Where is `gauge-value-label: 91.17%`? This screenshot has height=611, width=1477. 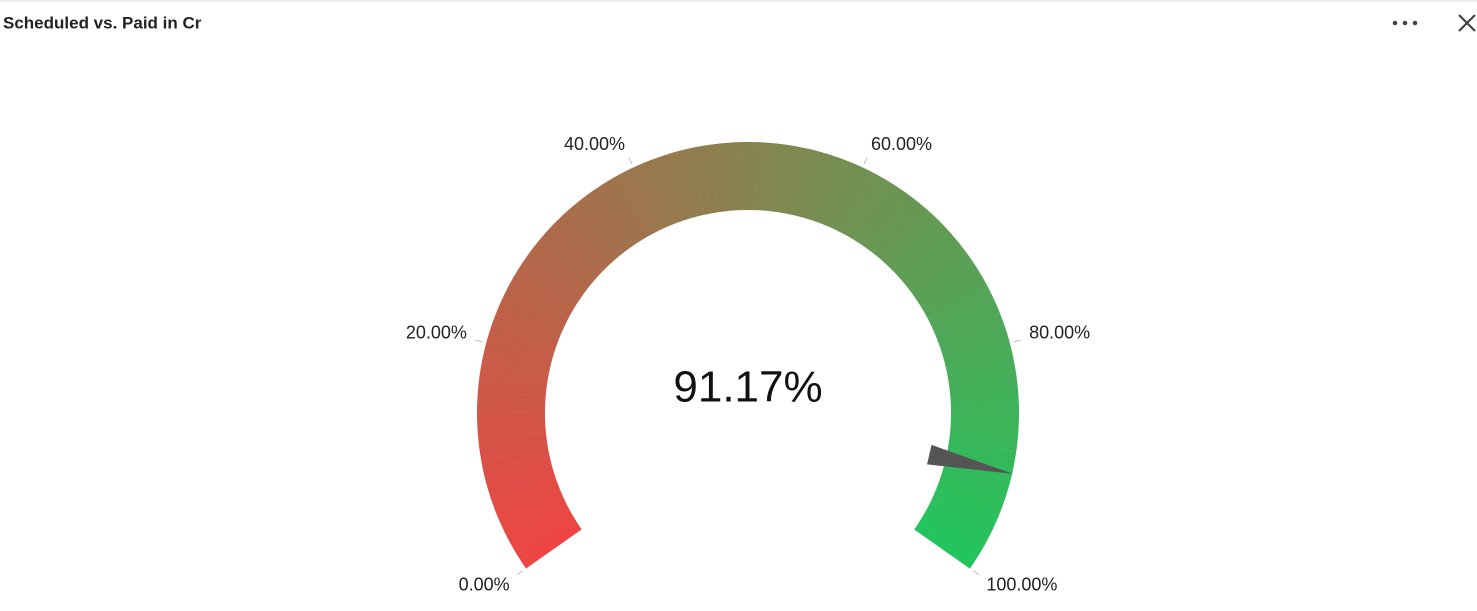 gauge-value-label: 91.17% is located at coordinates (747, 387).